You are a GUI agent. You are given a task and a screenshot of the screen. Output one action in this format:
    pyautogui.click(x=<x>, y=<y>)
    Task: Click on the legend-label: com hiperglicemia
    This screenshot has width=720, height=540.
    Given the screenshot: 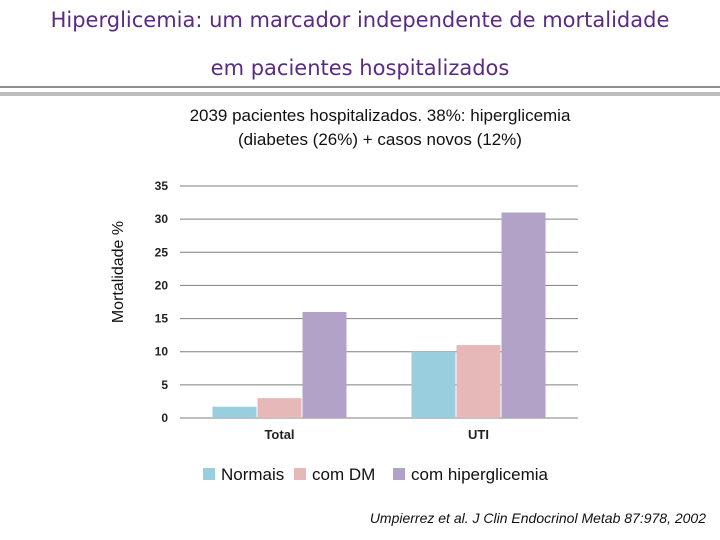 What is the action you would take?
    pyautogui.click(x=480, y=474)
    